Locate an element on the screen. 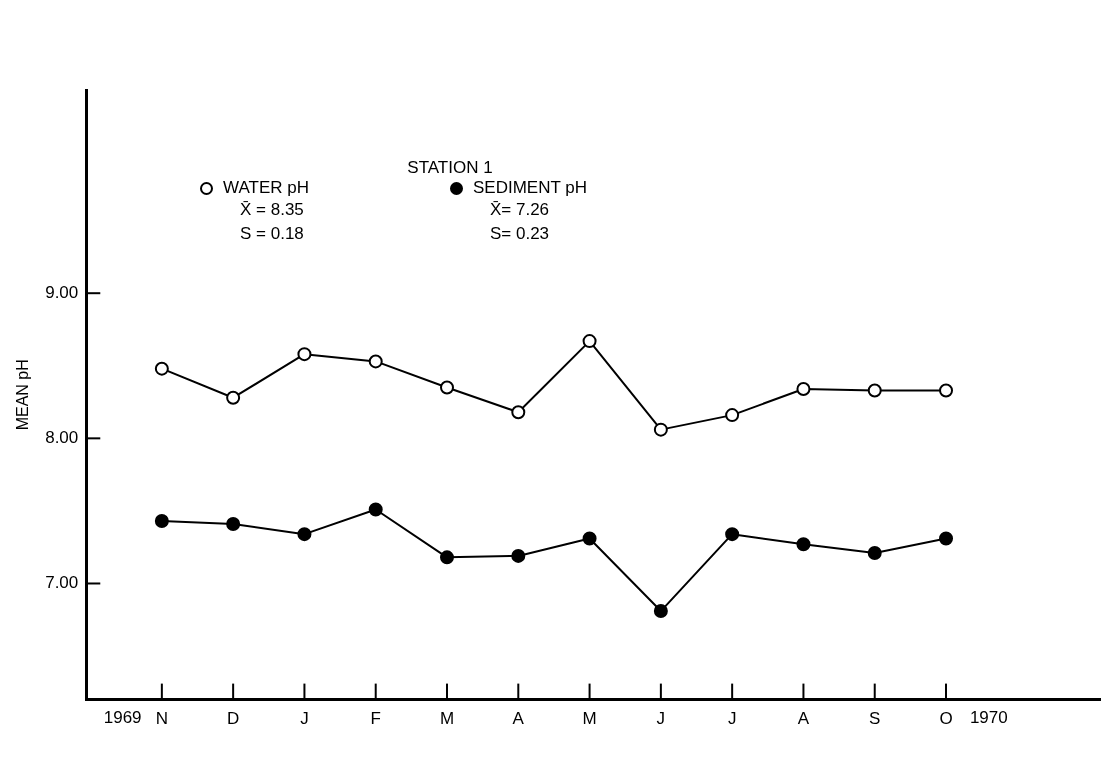 This screenshot has height=760, width=1110. legend-label: WATER pH is located at coordinates (266, 188).